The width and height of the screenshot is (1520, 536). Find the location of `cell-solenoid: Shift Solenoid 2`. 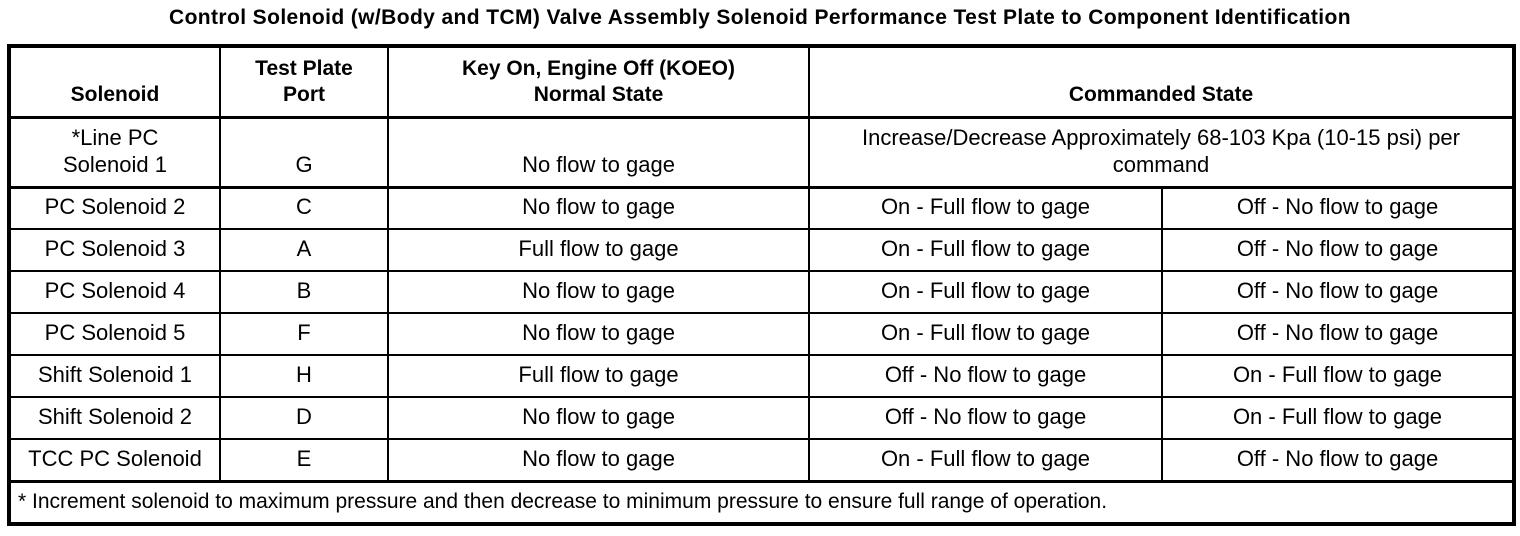

cell-solenoid: Shift Solenoid 2 is located at coordinates (114, 418).